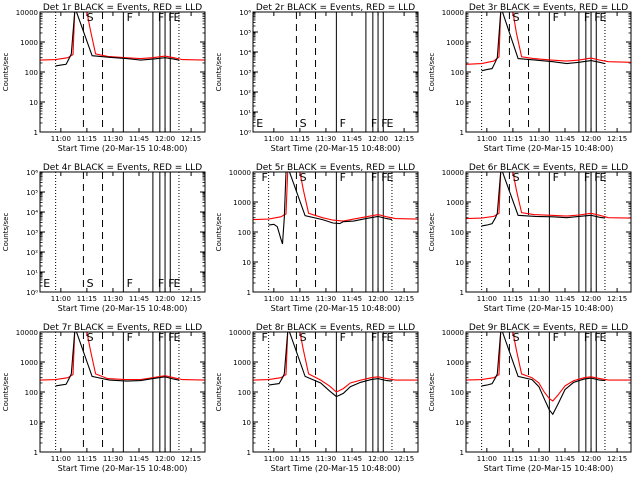 The image size is (640, 480). Describe the element at coordinates (330, 365) in the screenshot. I see `events-series-line` at that location.